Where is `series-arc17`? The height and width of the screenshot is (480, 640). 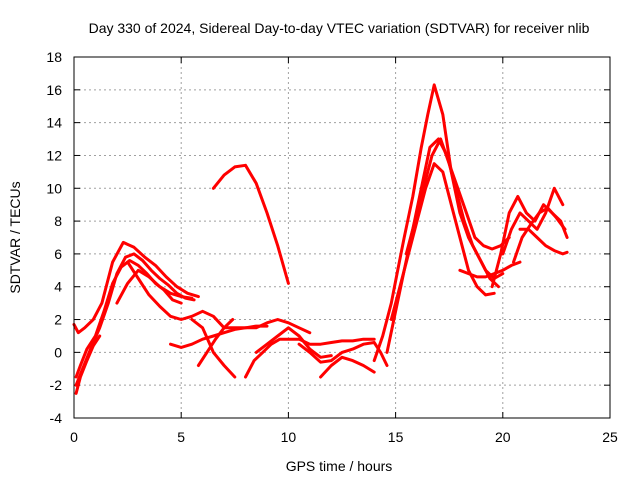 series-arc17 is located at coordinates (442, 241).